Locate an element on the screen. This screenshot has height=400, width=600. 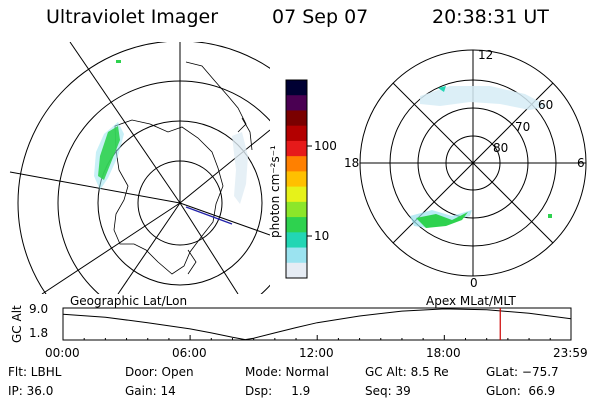
glat-info: GLat: −75.7 is located at coordinates (522, 372).